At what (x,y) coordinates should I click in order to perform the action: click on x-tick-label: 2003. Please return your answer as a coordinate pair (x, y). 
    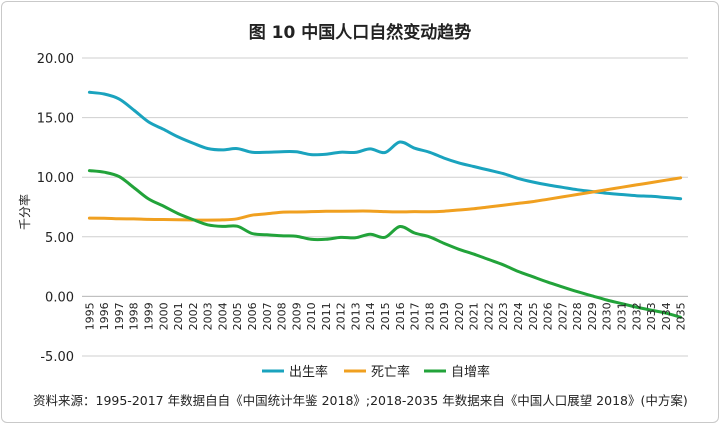
    Looking at the image, I should click on (208, 316).